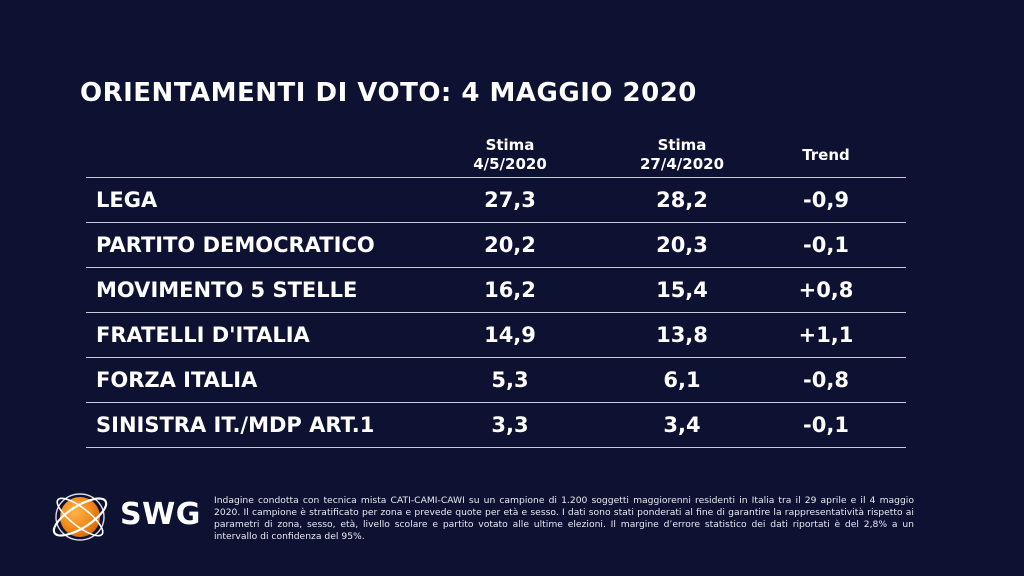  I want to click on trend-value: +1,1, so click(826, 335).